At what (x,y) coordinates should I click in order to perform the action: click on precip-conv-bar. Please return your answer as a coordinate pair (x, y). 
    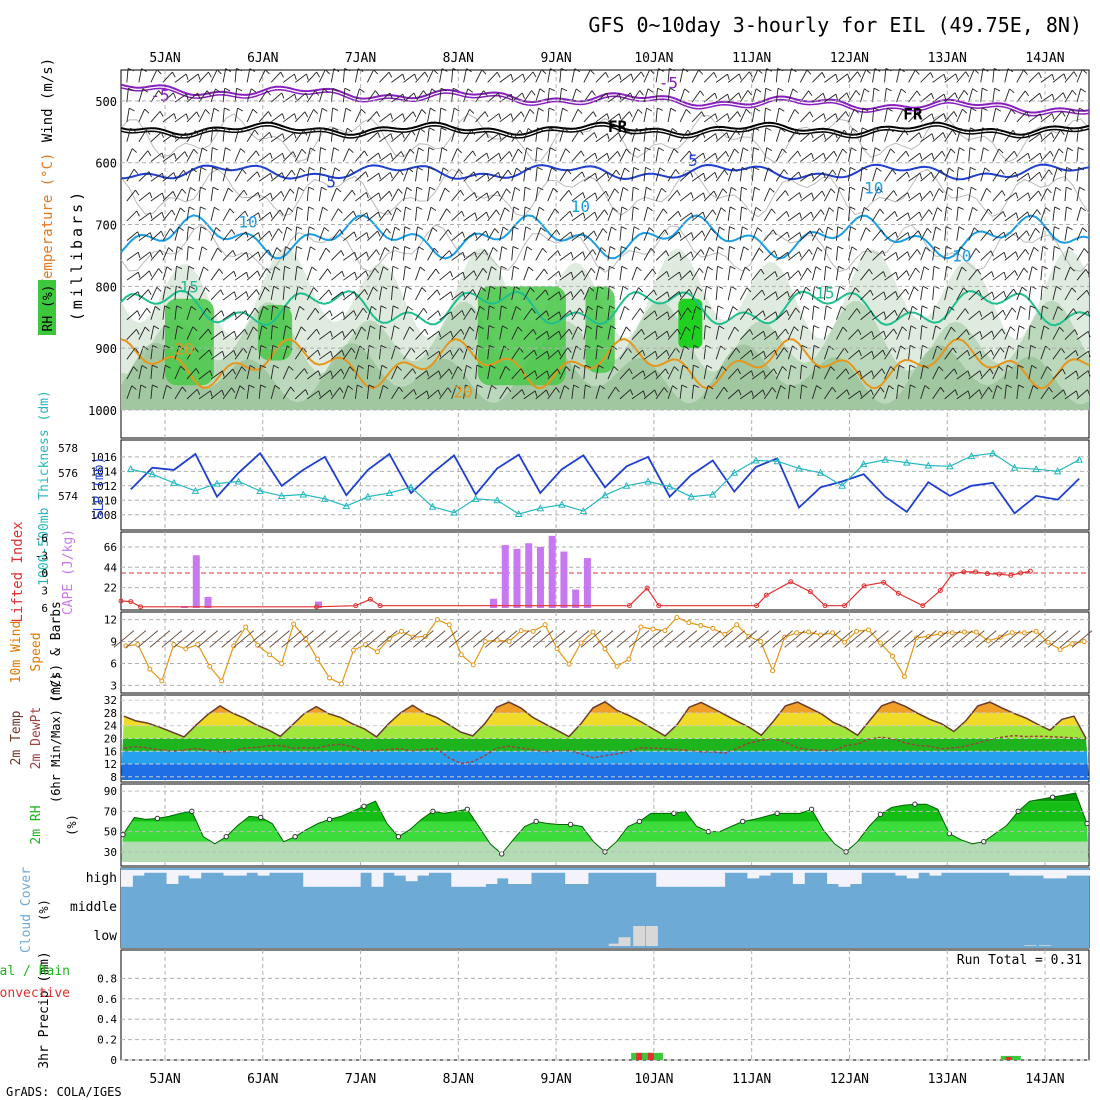
    Looking at the image, I should click on (639, 1056).